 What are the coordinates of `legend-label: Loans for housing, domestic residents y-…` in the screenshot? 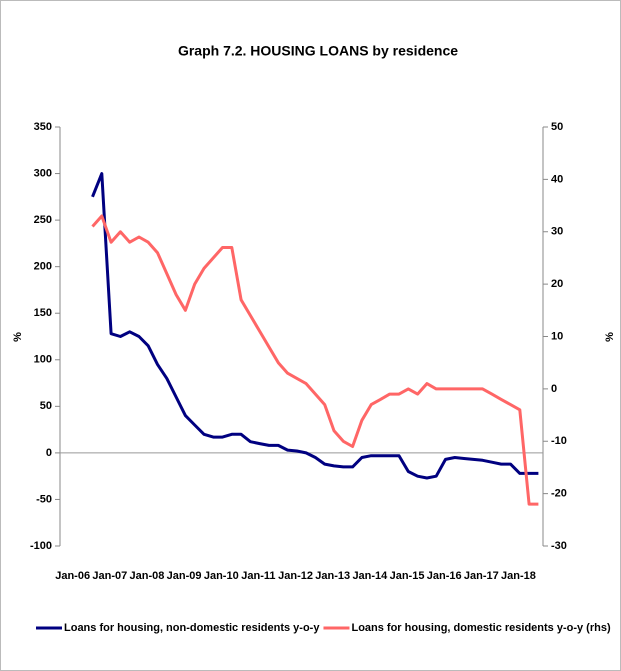 It's located at (480, 628).